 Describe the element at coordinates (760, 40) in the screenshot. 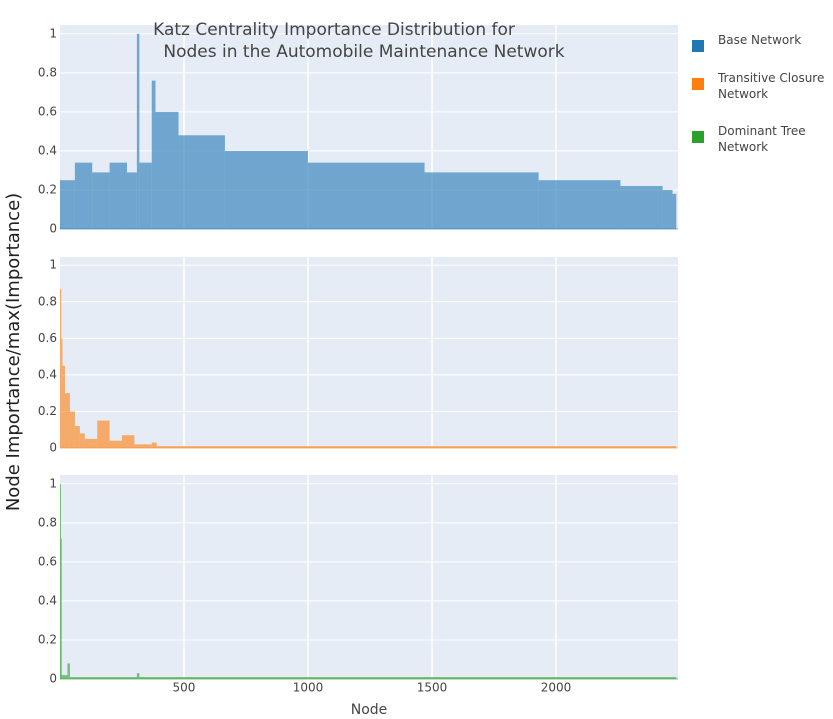

I see `legend-label: Base Network` at that location.